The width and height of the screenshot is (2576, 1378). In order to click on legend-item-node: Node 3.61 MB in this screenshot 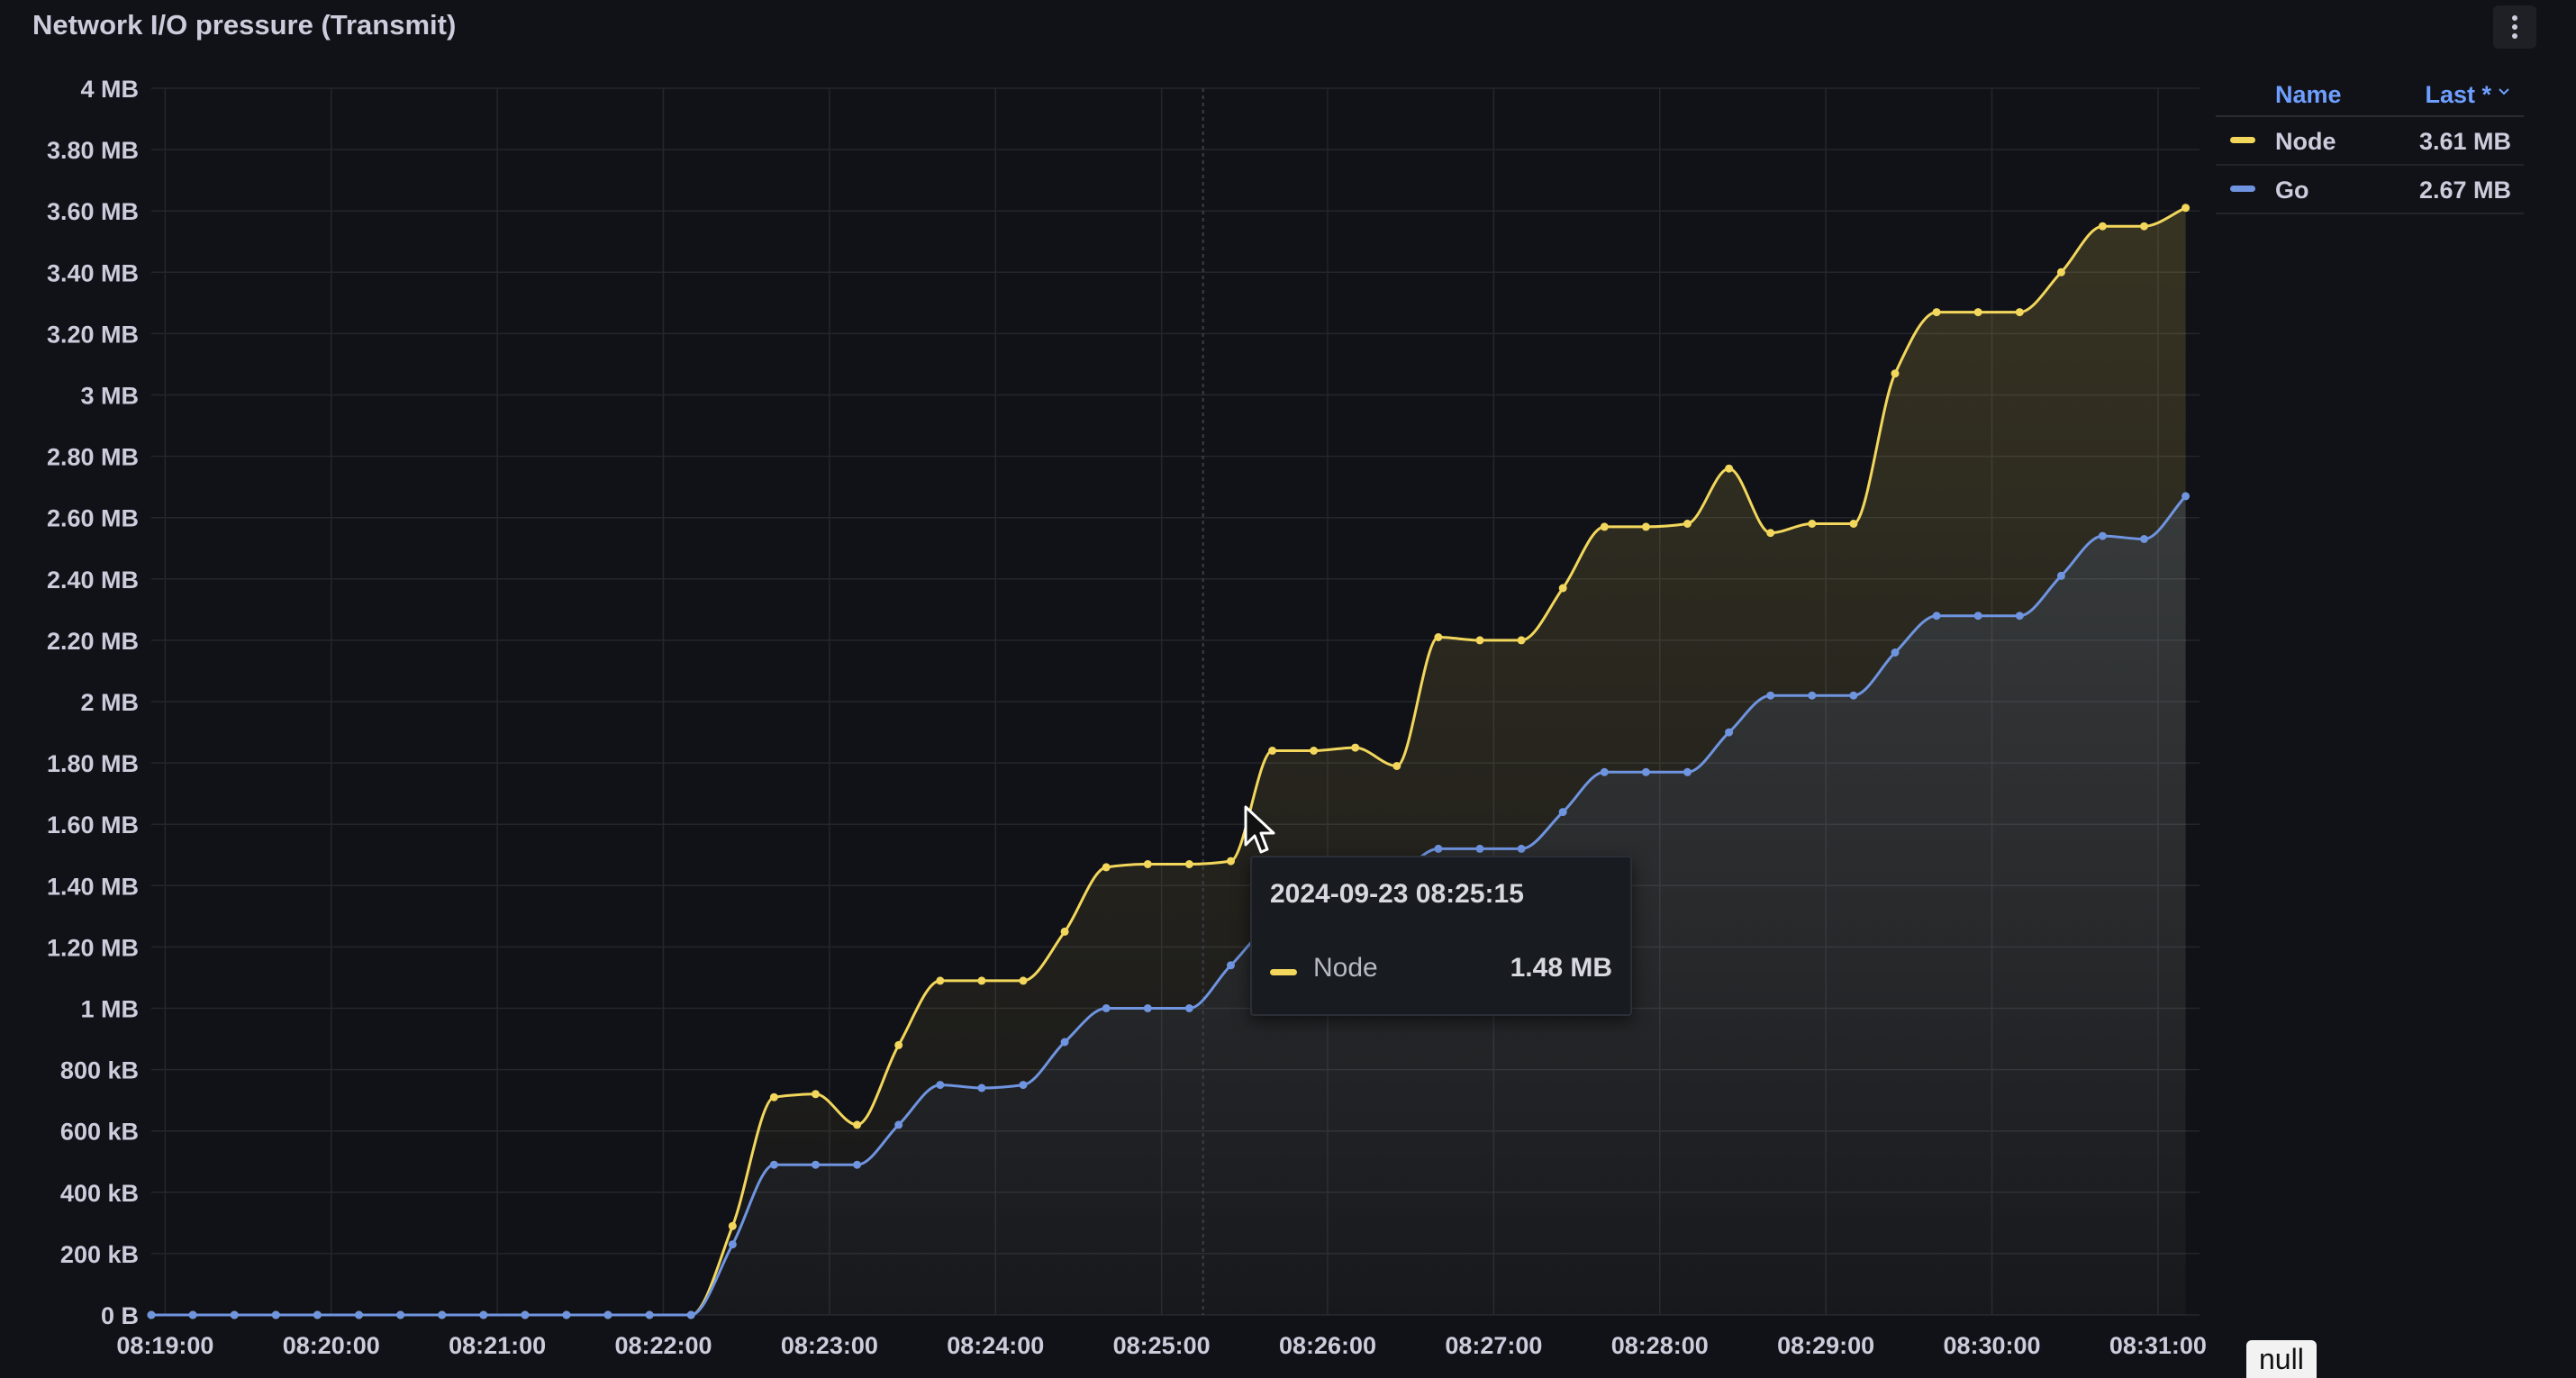, I will do `click(2370, 141)`.